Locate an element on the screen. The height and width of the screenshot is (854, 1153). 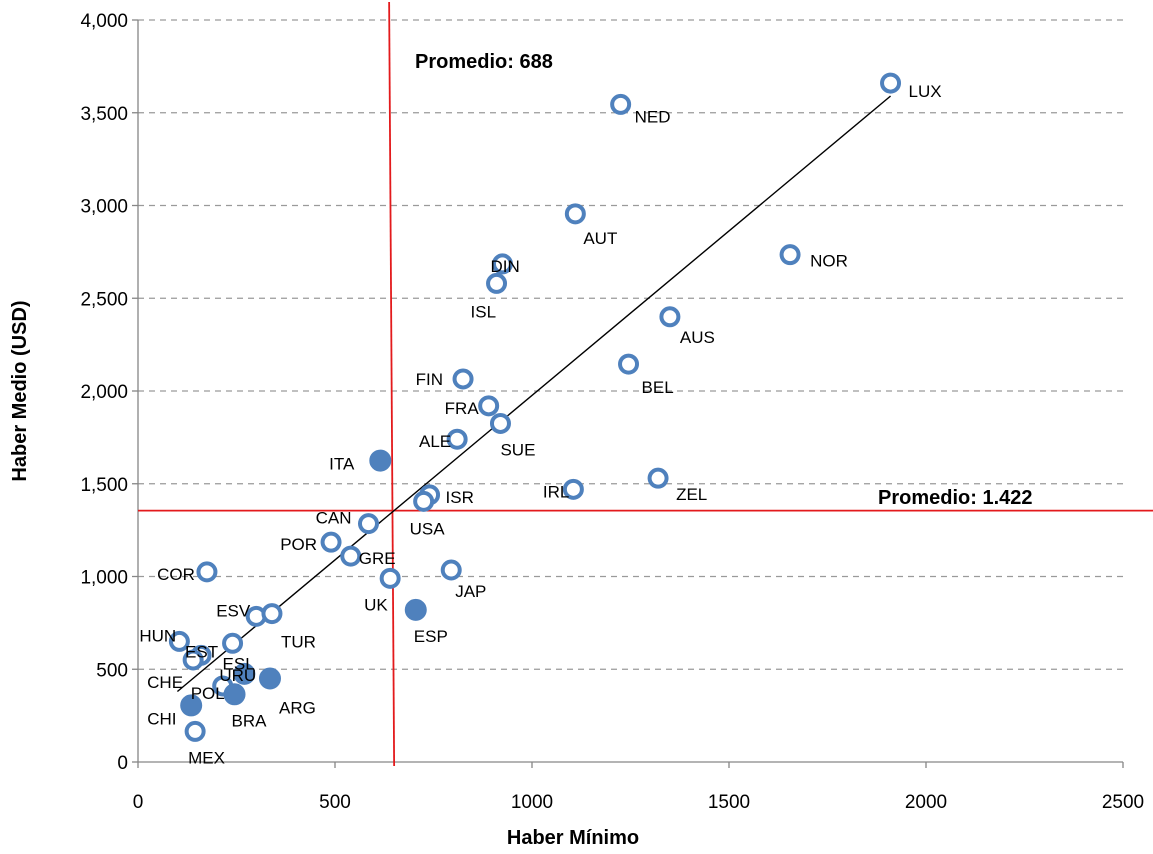
point-uk is located at coordinates (390, 578).